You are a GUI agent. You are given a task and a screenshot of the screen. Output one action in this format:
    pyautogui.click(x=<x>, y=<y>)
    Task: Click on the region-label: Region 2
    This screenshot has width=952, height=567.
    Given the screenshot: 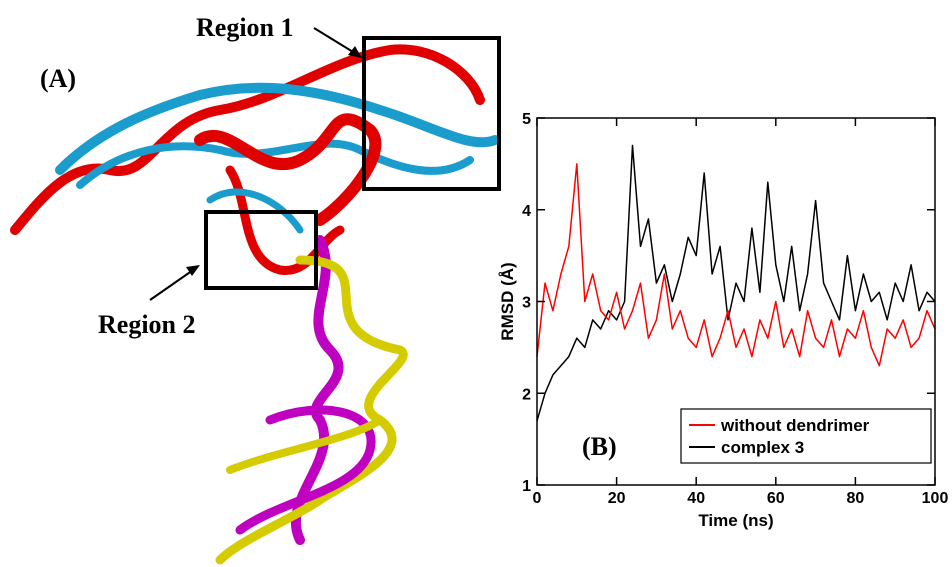 What is the action you would take?
    pyautogui.click(x=147, y=324)
    